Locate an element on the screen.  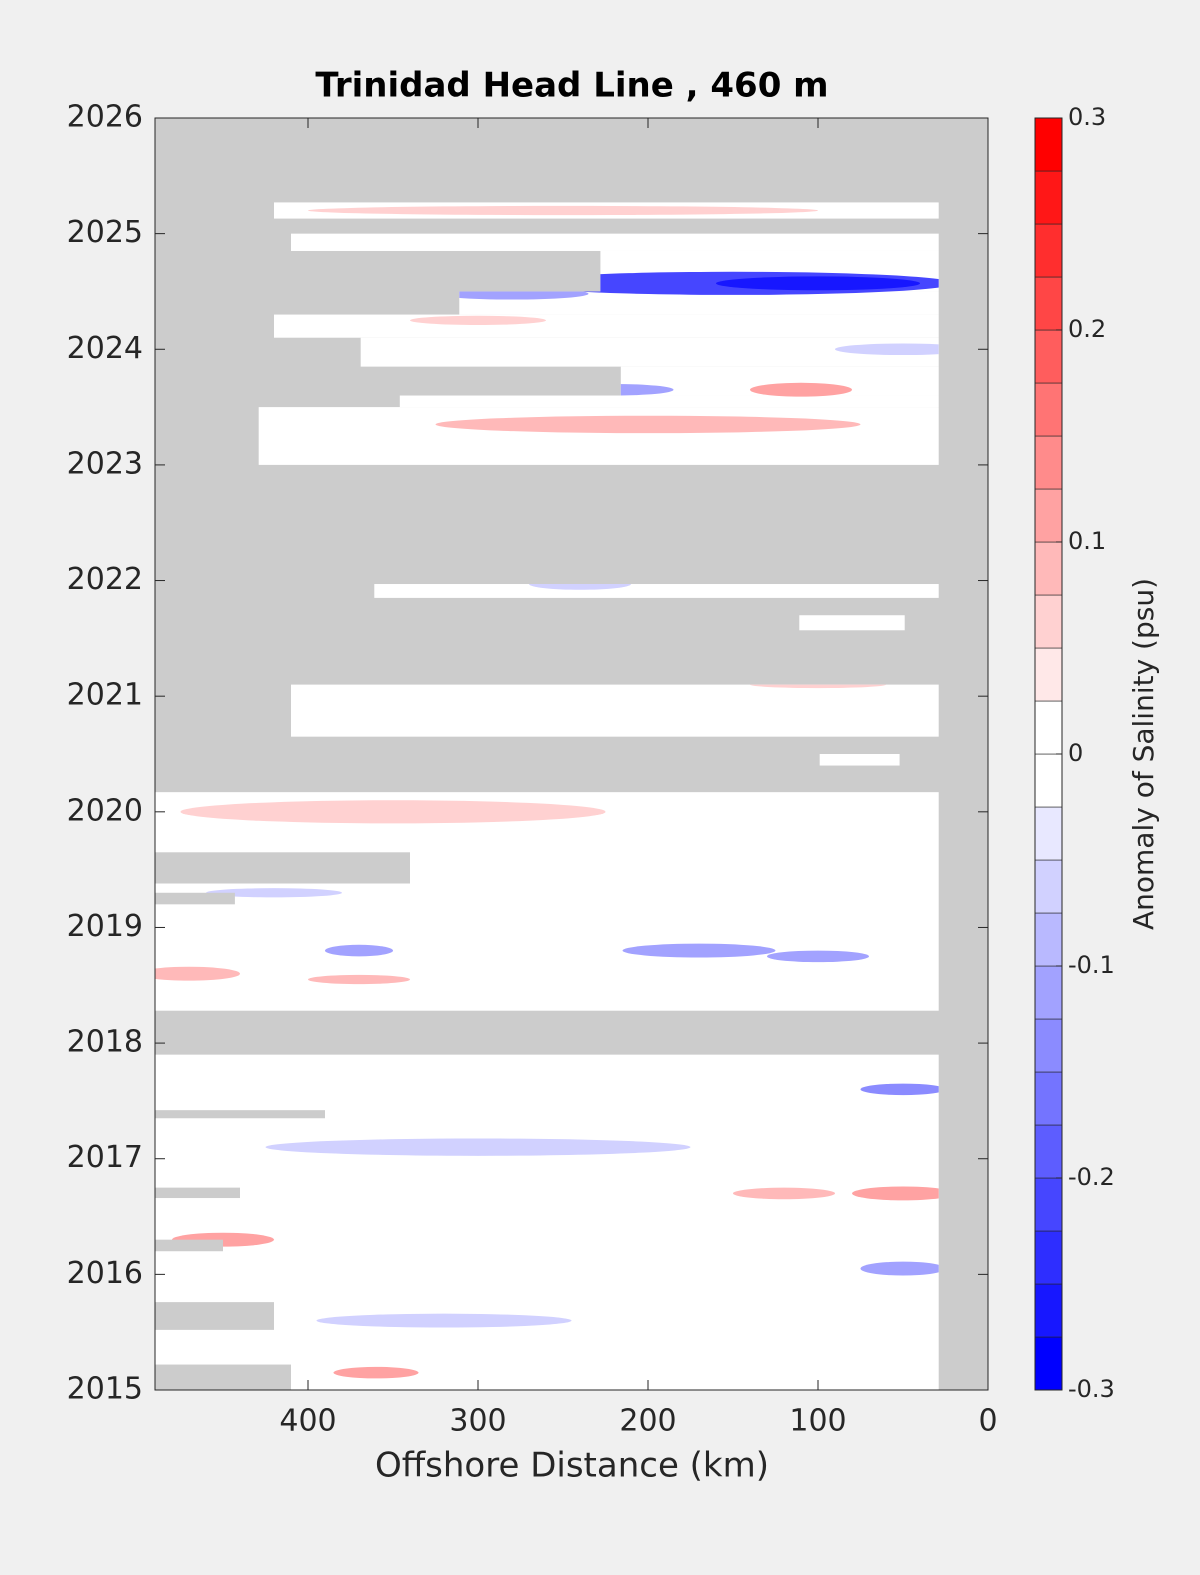
colorbar-tick-label: 0 is located at coordinates (1075, 753).